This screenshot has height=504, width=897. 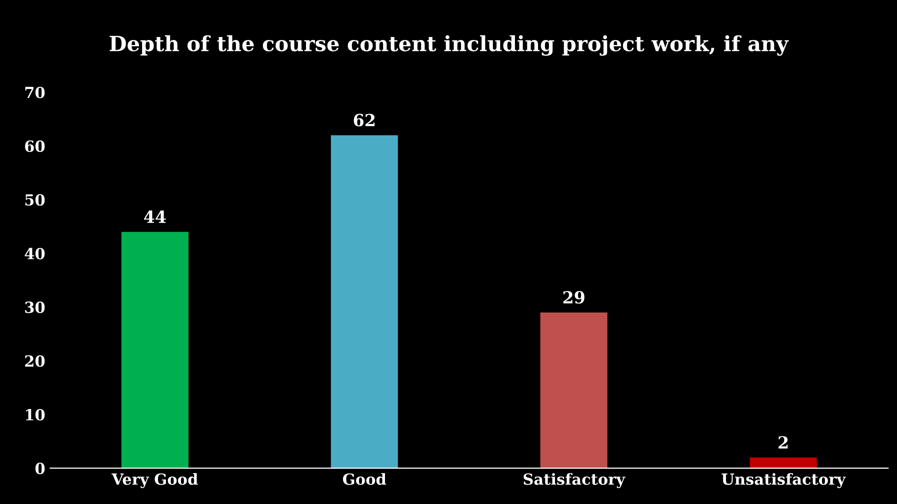 I want to click on x-tick-label: Unsatisfactory, so click(x=784, y=480).